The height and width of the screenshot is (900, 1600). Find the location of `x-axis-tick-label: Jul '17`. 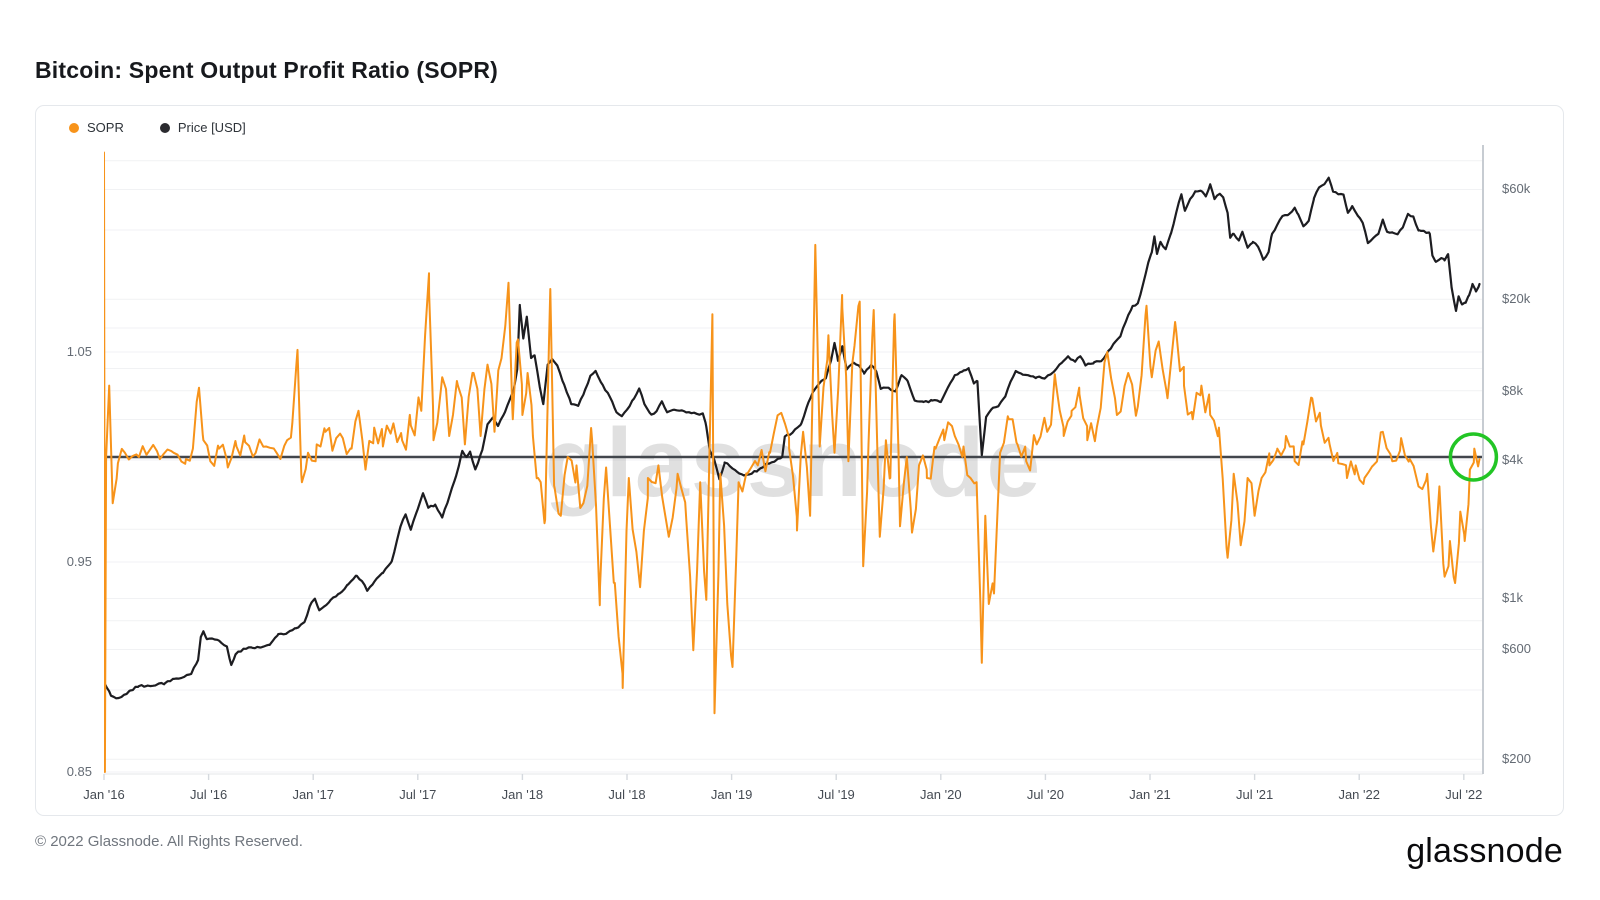

x-axis-tick-label: Jul '17 is located at coordinates (418, 794).